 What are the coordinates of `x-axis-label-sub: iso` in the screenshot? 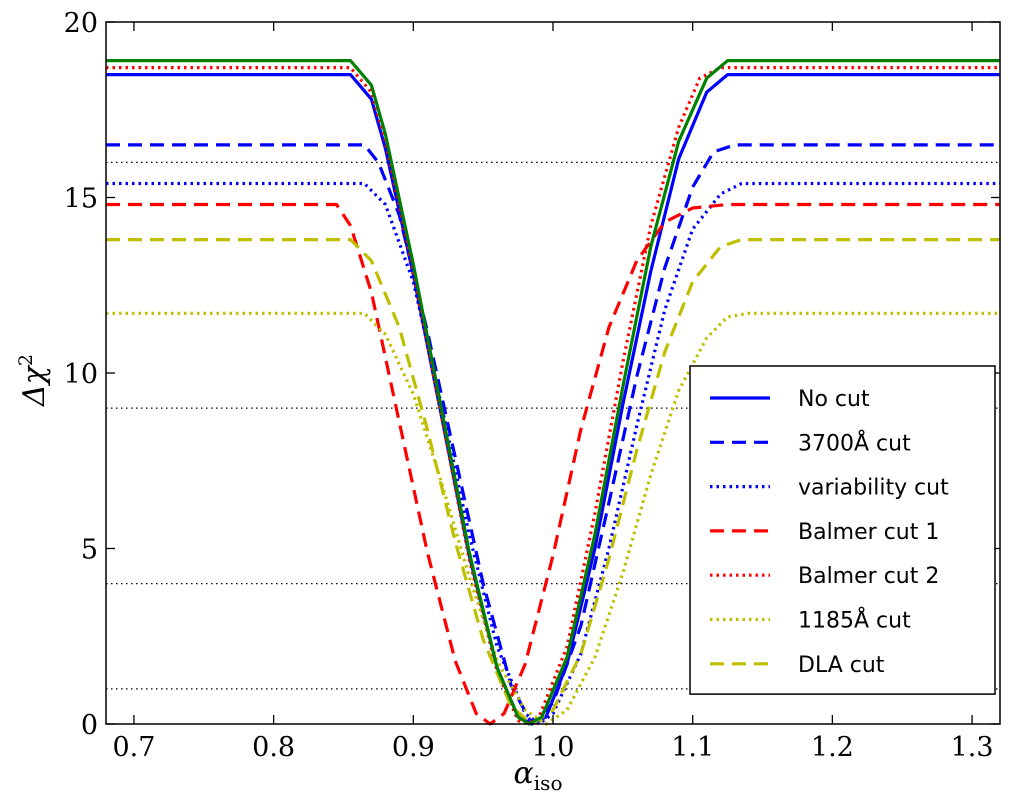 It's located at (548, 781).